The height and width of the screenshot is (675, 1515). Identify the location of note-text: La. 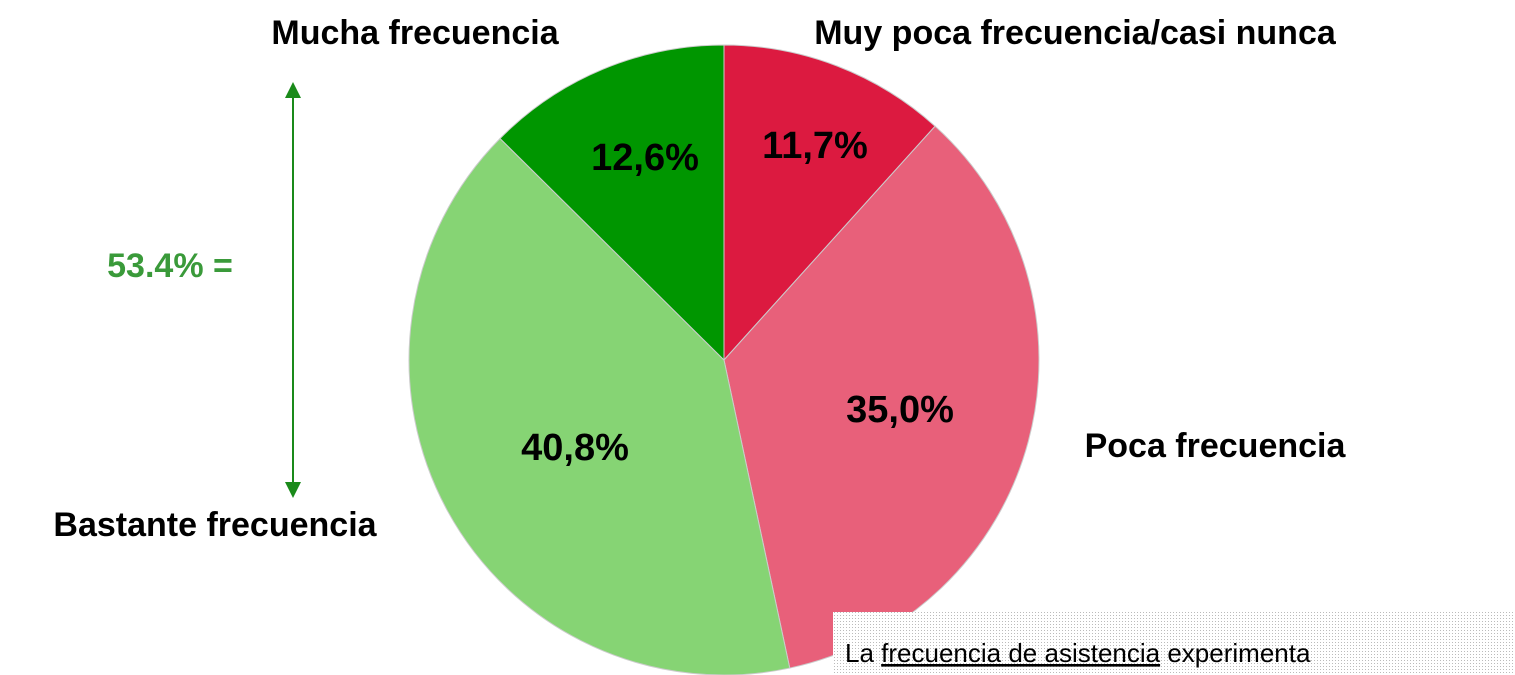
(859, 653).